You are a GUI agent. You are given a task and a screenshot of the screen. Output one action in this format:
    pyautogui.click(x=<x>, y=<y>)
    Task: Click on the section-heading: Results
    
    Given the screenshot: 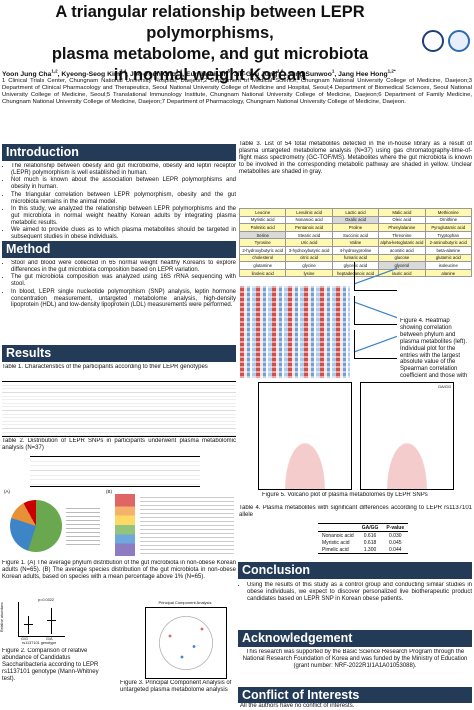 What is the action you would take?
    pyautogui.click(x=119, y=353)
    